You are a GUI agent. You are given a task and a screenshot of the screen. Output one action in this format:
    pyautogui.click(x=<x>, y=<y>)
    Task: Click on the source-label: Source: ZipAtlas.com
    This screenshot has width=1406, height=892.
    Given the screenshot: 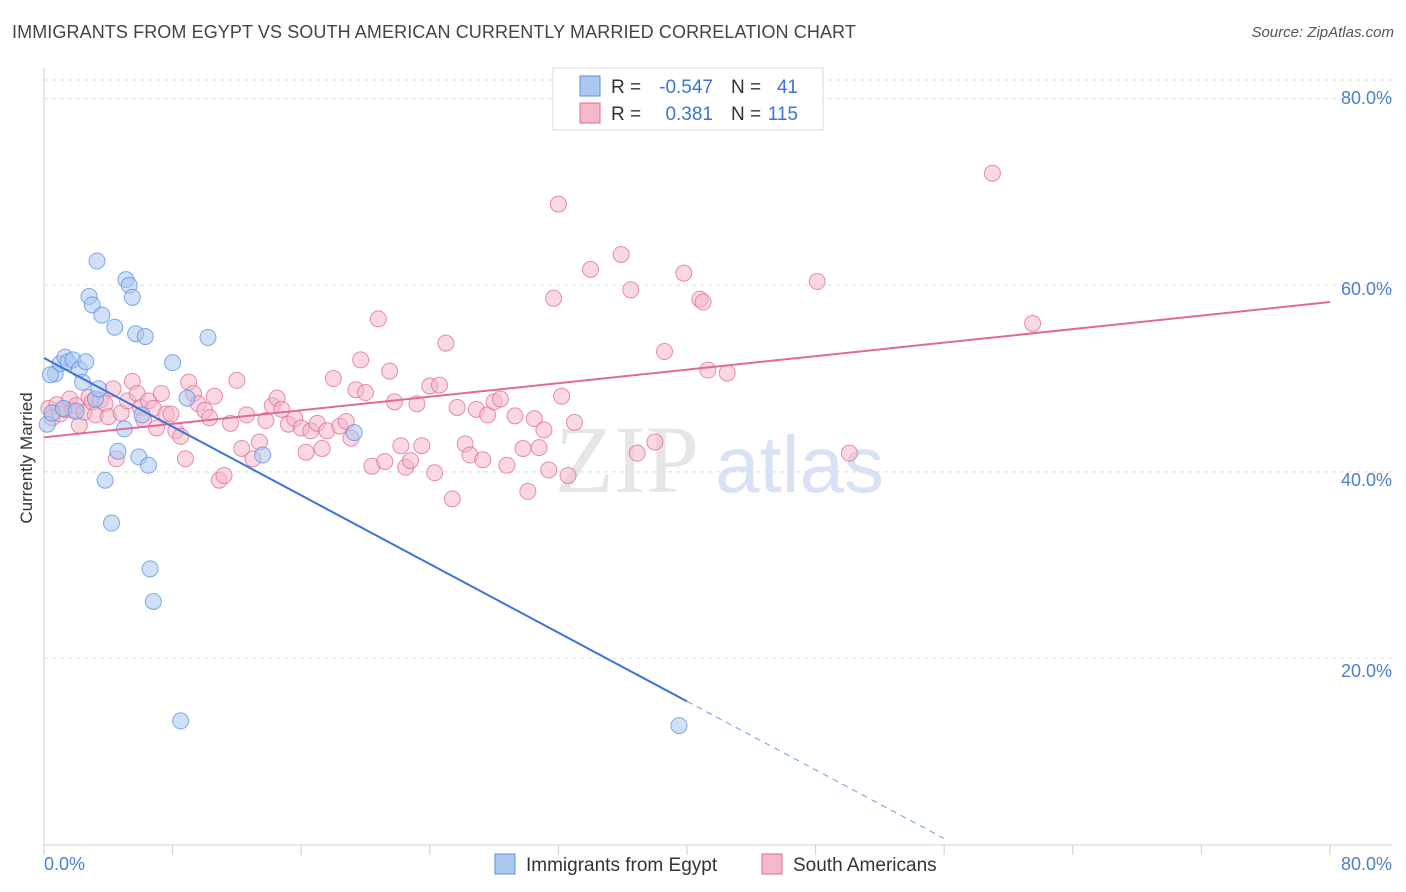 What is the action you would take?
    pyautogui.click(x=1322, y=32)
    